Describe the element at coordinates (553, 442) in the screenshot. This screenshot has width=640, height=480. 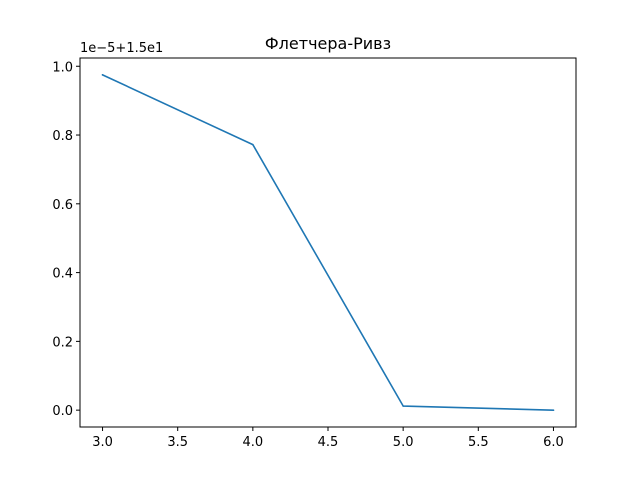
I see `x-tick-label: 6.0` at that location.